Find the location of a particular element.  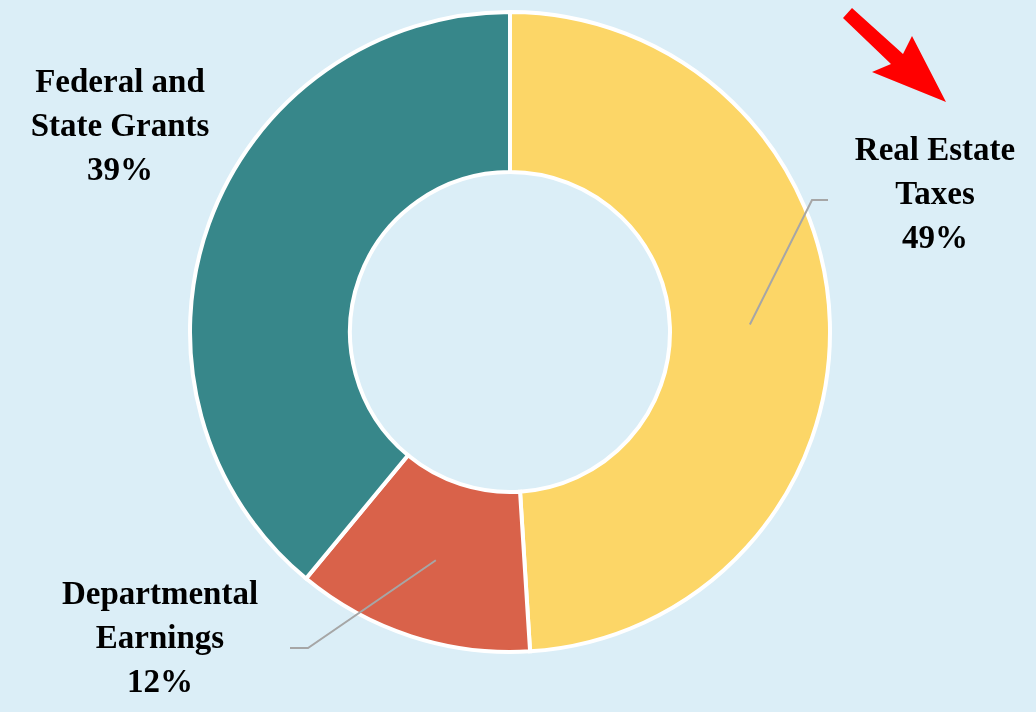

data-label: 49% is located at coordinates (935, 237).